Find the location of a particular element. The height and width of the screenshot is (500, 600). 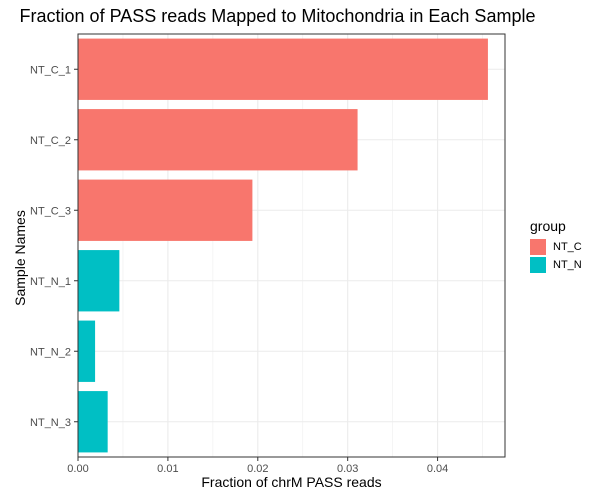

y-tick-label: NT_C_2 is located at coordinates (50, 141).